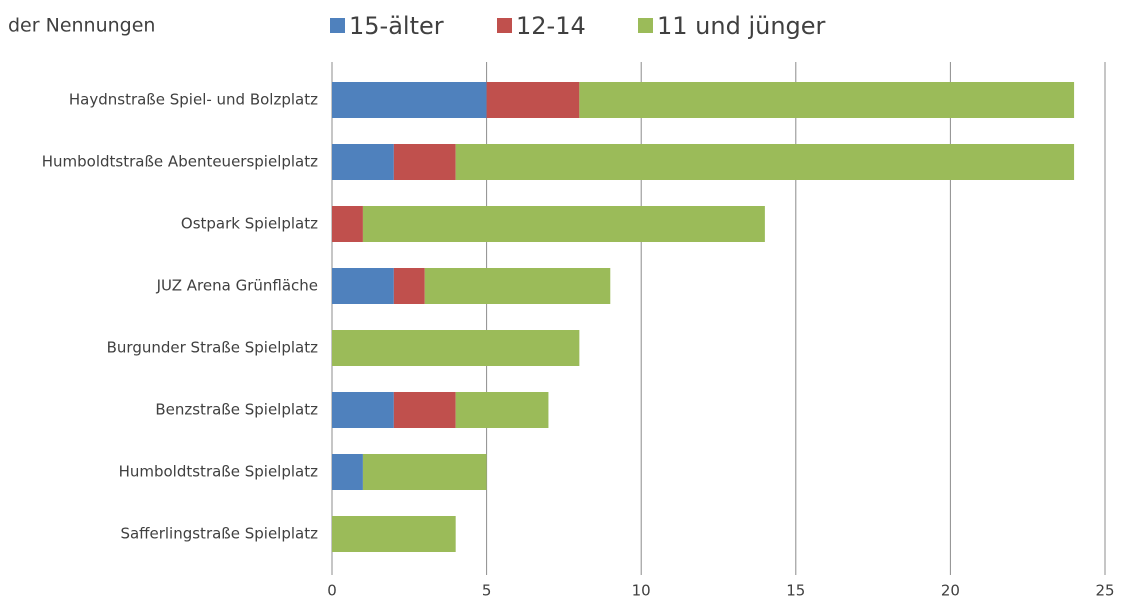  I want to click on y-tick-label: JUZ Arena Grünfläche, so click(237, 286).